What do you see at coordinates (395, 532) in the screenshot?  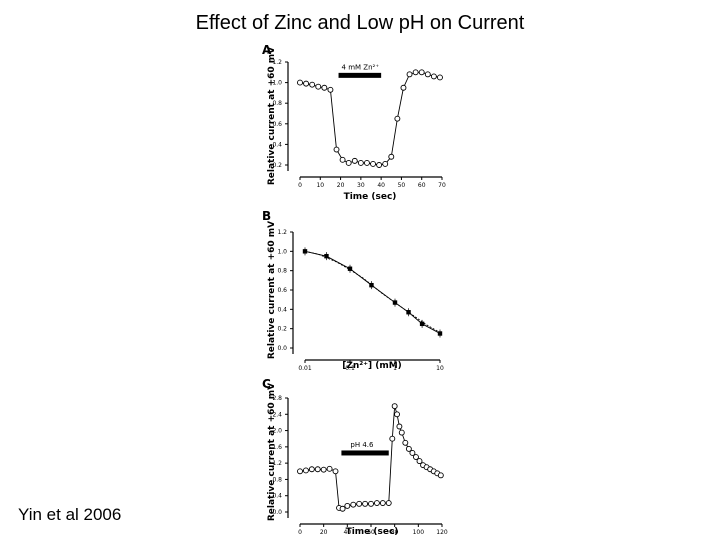 I see `x-tick-label: 80` at bounding box center [395, 532].